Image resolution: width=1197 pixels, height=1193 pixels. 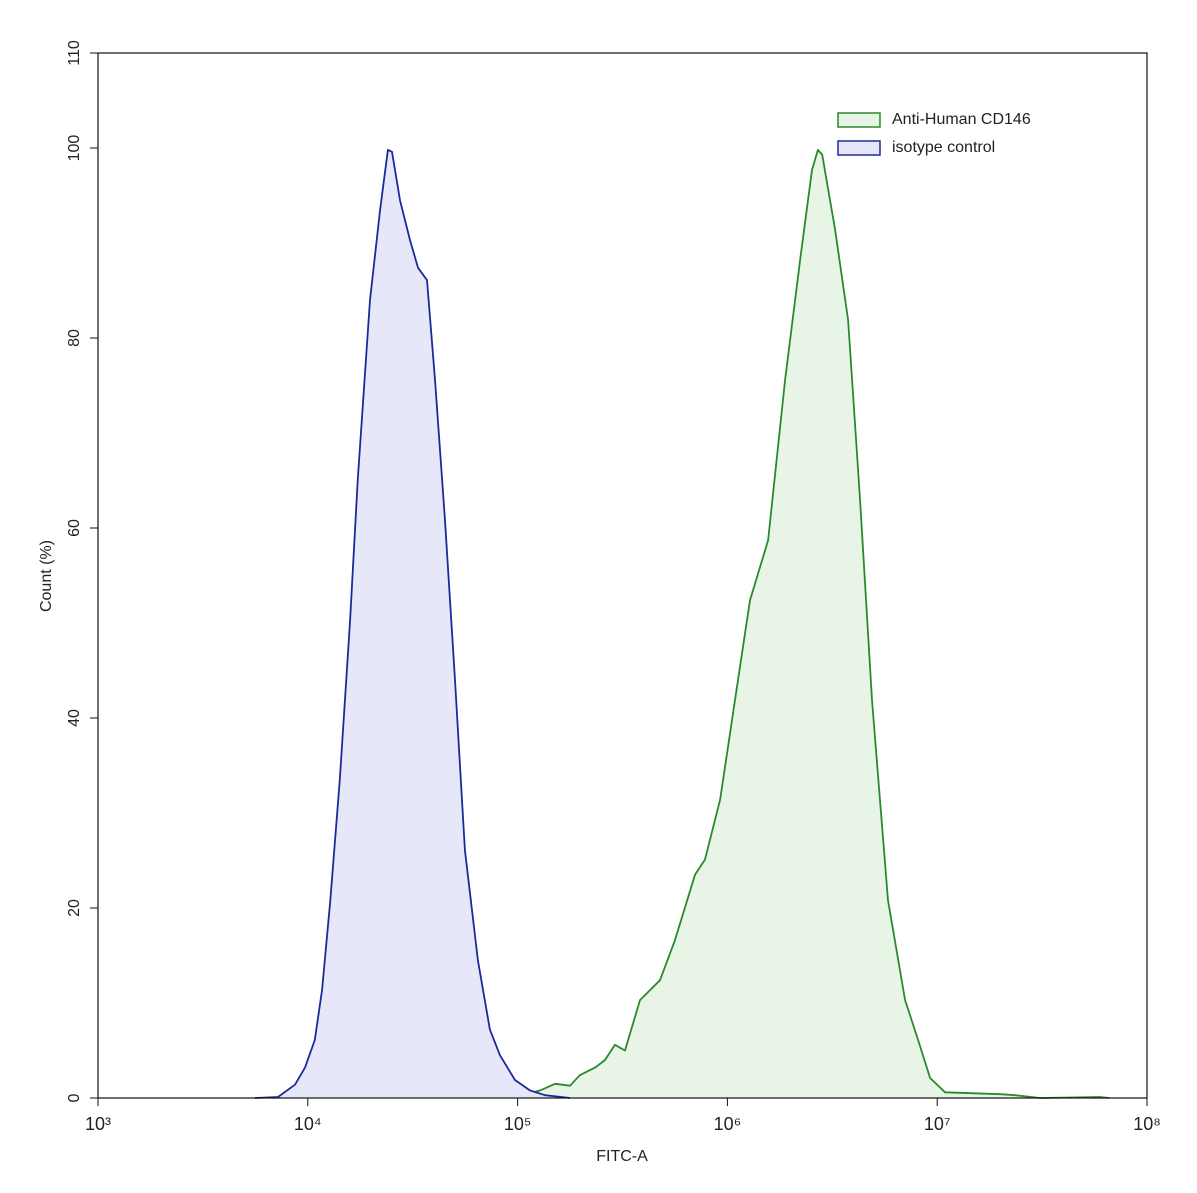 What do you see at coordinates (517, 1124) in the screenshot?
I see `x-tick-label: 10⁵` at bounding box center [517, 1124].